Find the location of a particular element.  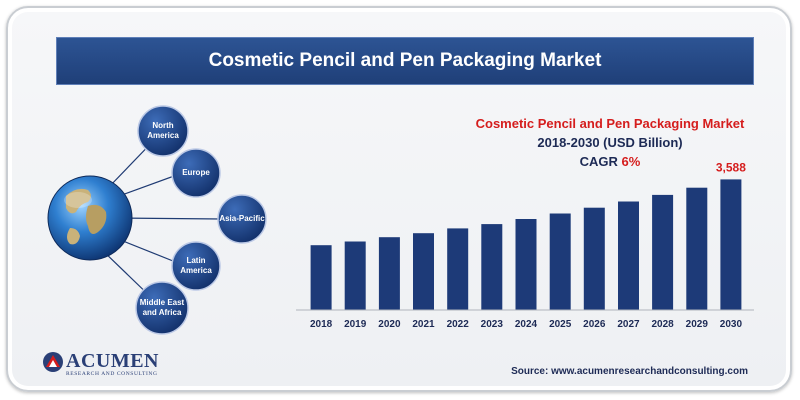

bar-2019 is located at coordinates (355, 275).